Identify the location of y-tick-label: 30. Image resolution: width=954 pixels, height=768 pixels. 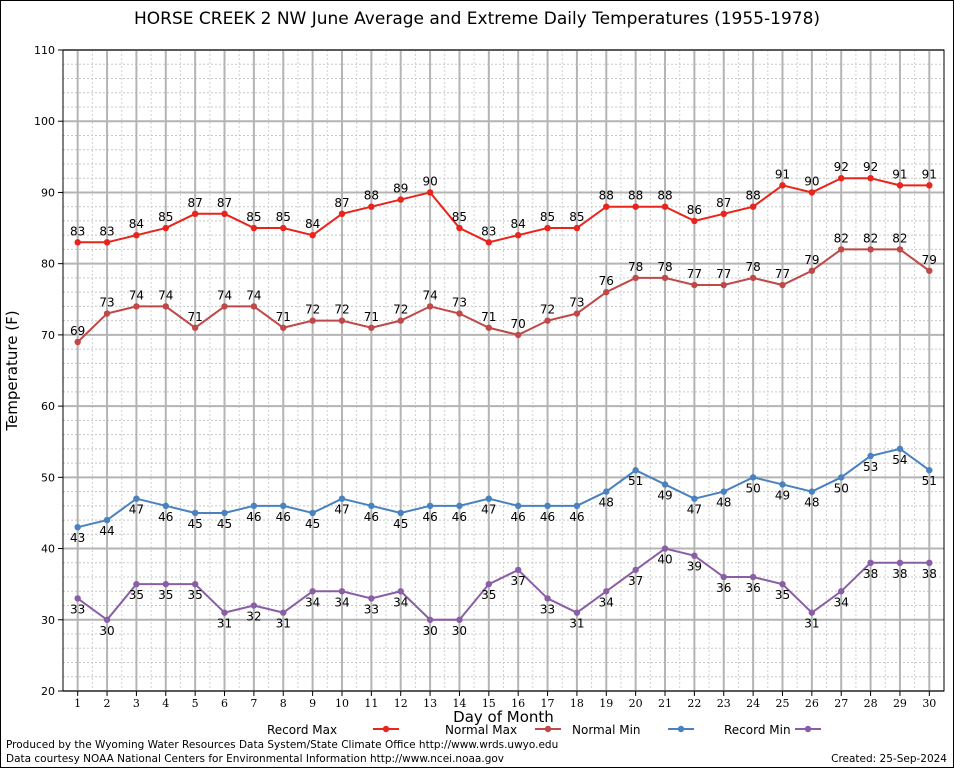
(48, 620).